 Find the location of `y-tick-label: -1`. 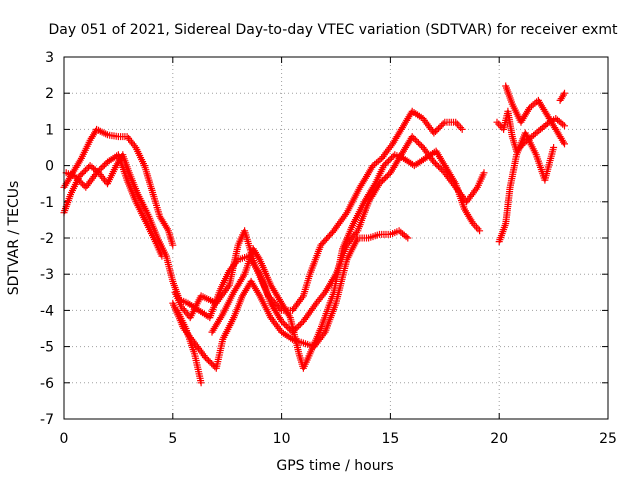

y-tick-label: -1 is located at coordinates (47, 203).